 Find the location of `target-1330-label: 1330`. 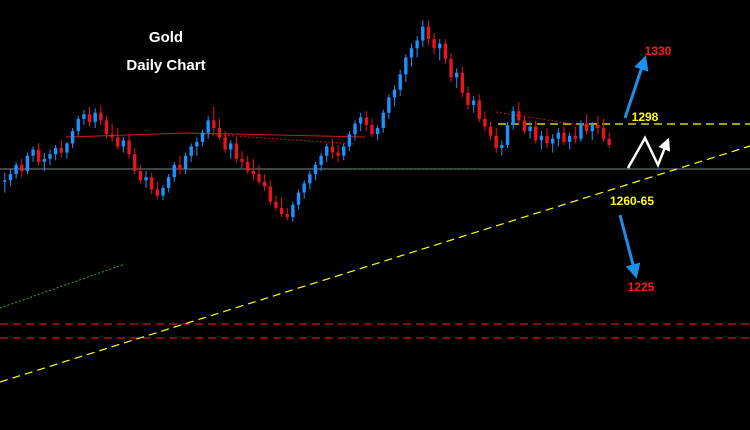

target-1330-label: 1330 is located at coordinates (658, 51).